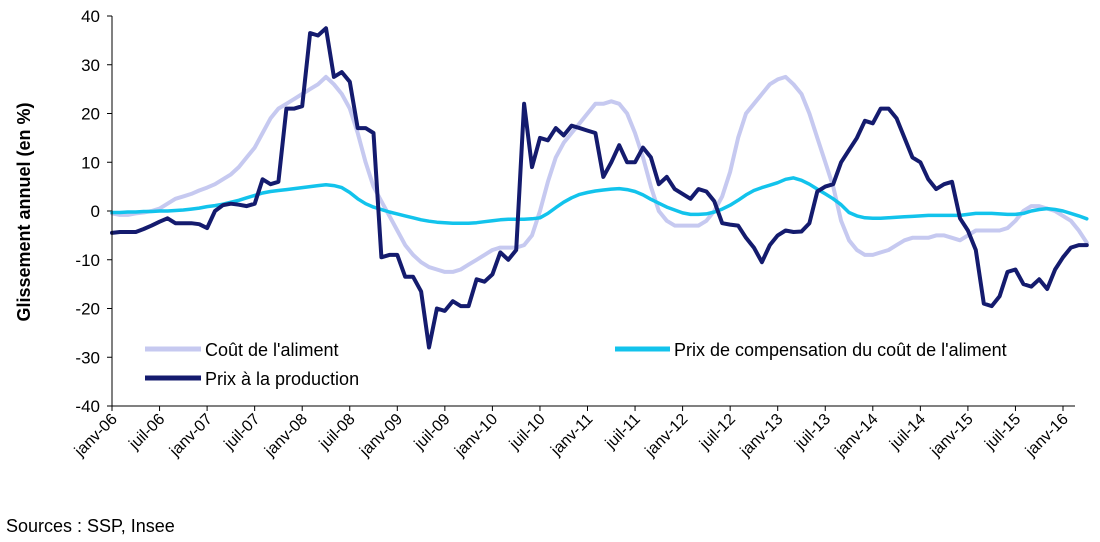 The width and height of the screenshot is (1100, 542). I want to click on x-tick-label: juil-13, so click(812, 432).